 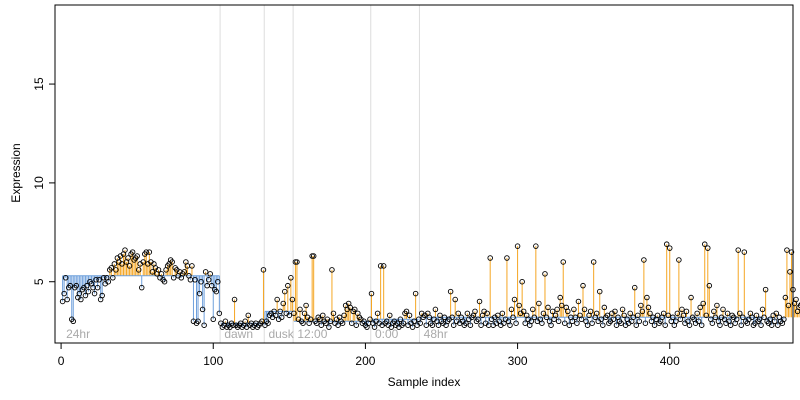 I want to click on y-axis: 5 10 15, so click(x=44, y=181).